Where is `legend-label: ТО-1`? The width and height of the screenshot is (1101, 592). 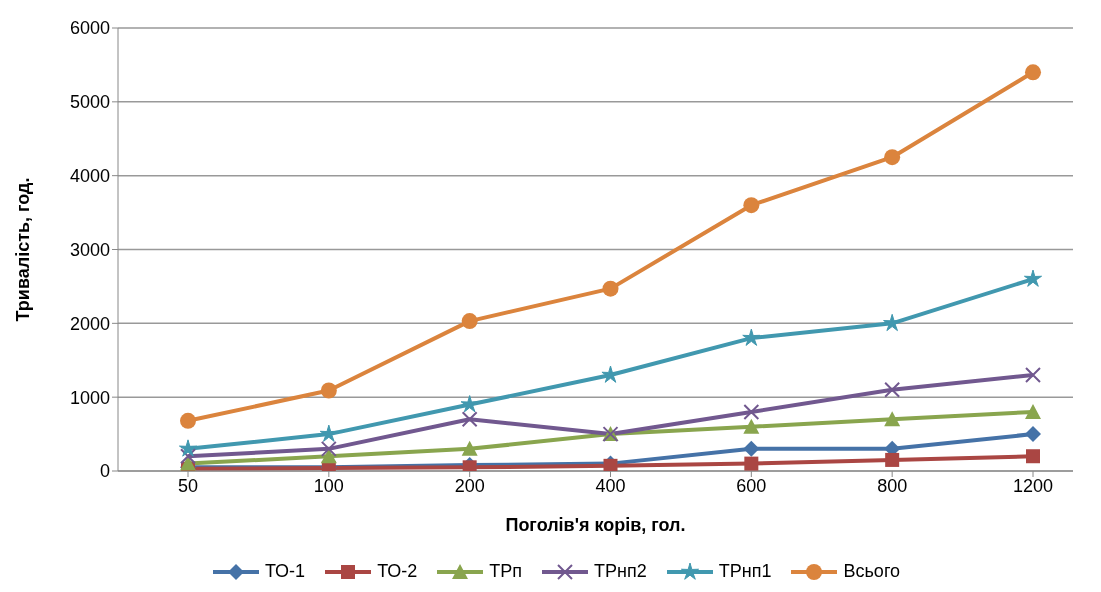 legend-label: ТО-1 is located at coordinates (285, 571).